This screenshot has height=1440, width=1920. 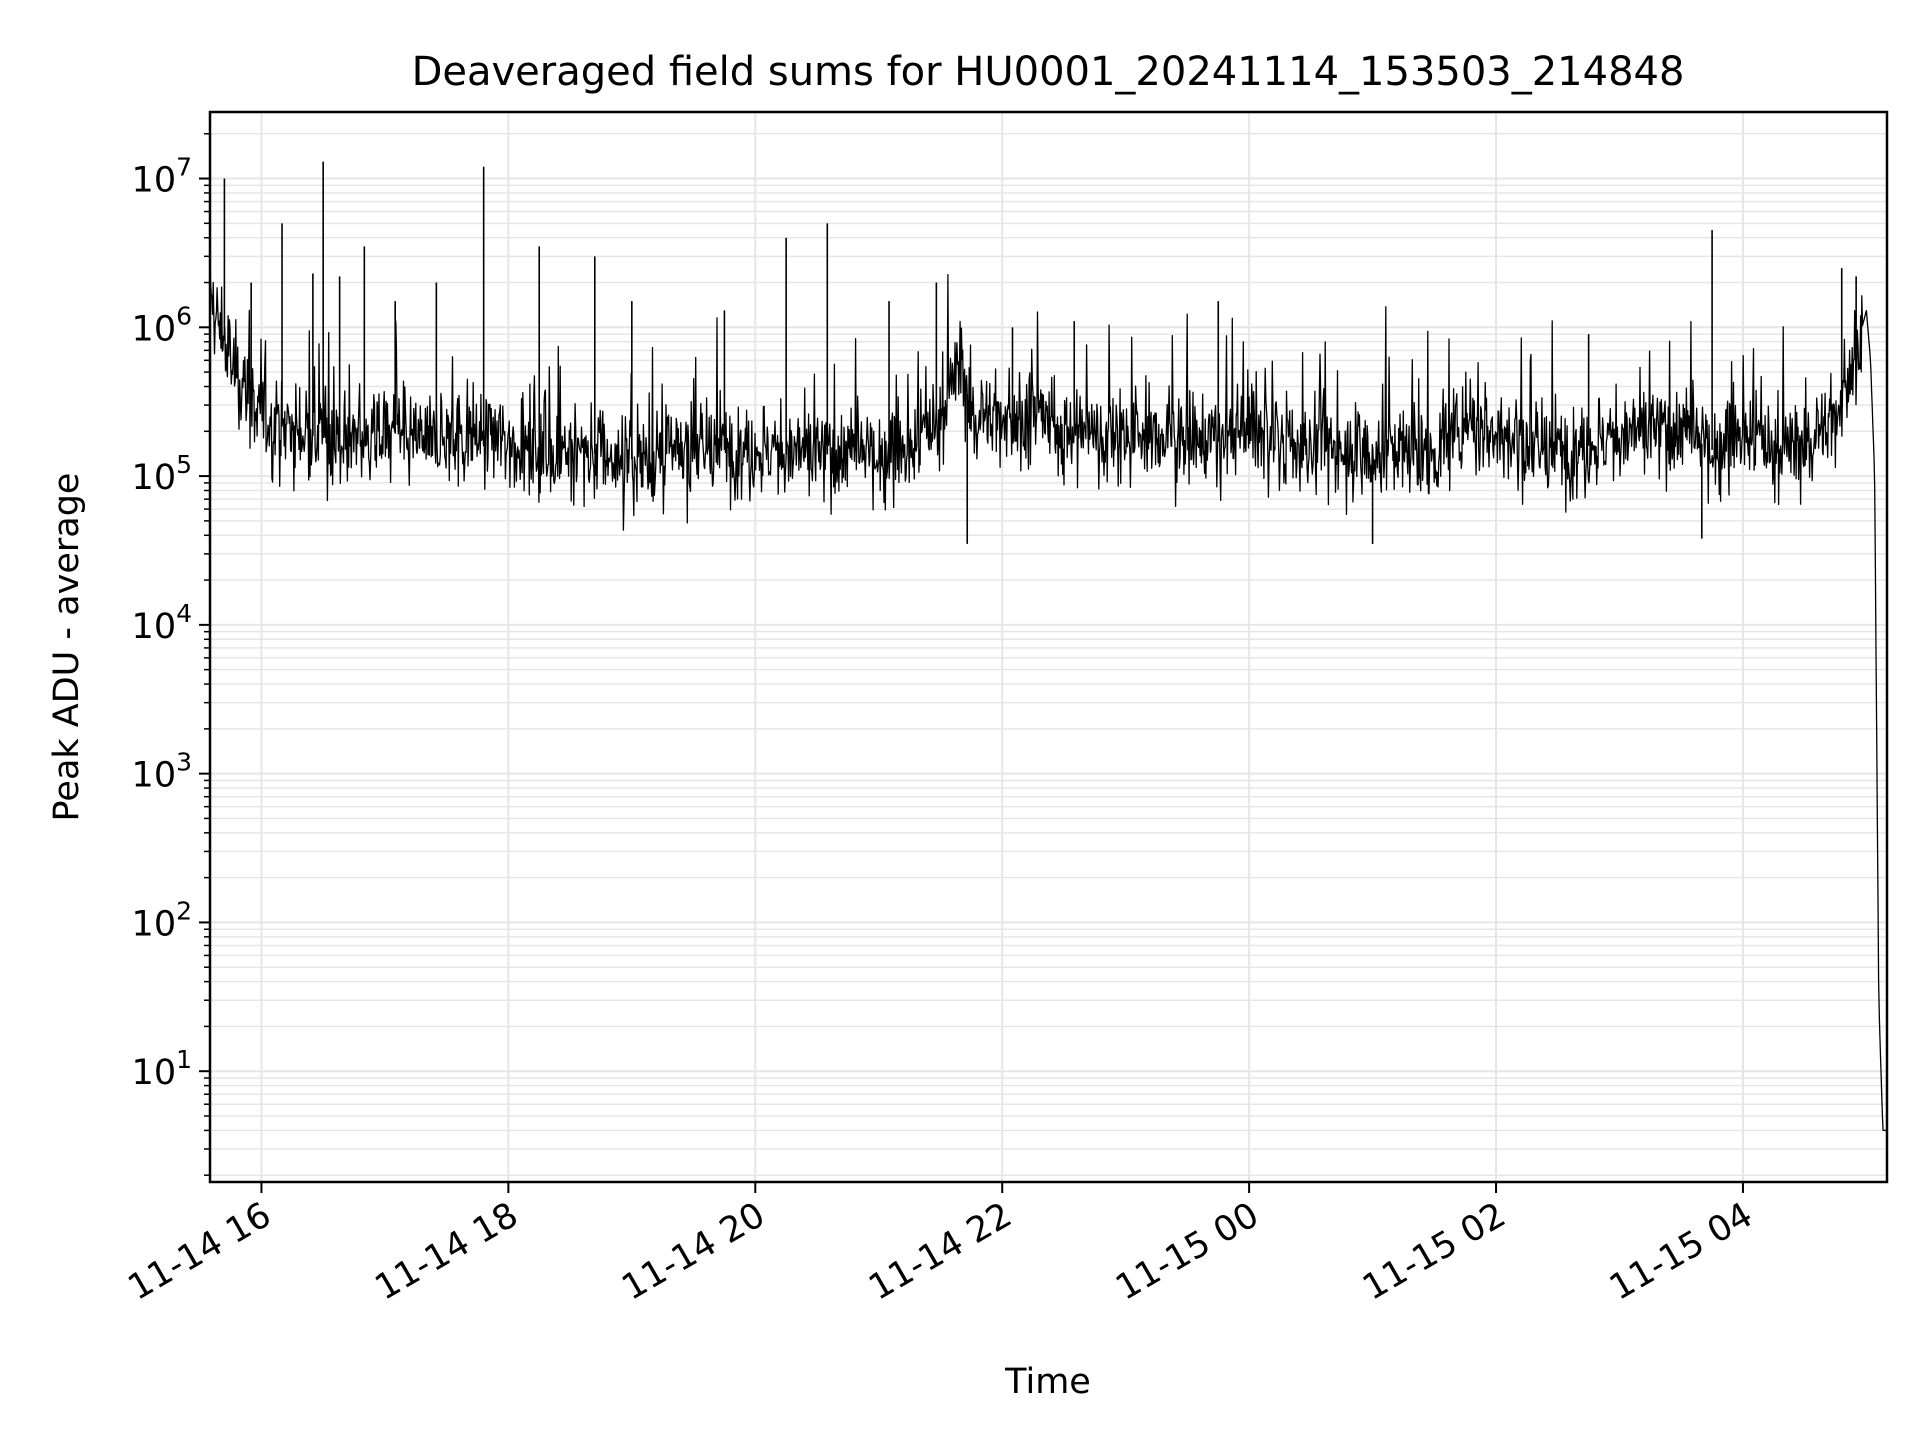 I want to click on y-axis-label: Peak ADU - average, so click(x=67, y=647).